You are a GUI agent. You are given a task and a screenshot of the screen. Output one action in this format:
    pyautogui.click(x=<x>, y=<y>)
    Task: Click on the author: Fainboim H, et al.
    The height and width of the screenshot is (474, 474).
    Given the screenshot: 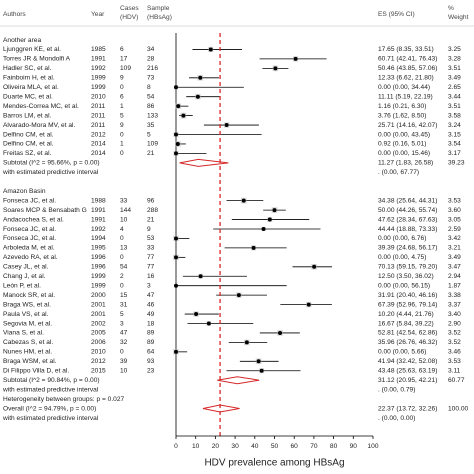 What is the action you would take?
    pyautogui.click(x=29, y=78)
    